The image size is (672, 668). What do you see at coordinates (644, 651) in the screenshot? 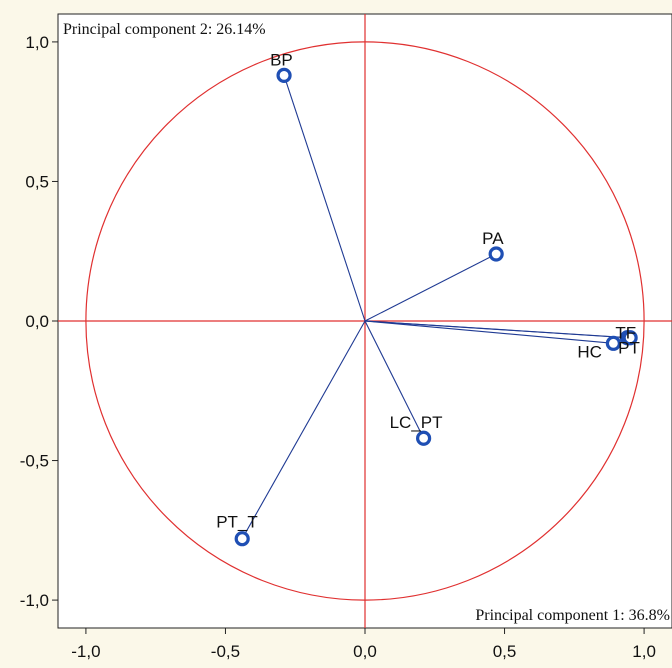
I see `x-tick-label: 1,0` at bounding box center [644, 651].